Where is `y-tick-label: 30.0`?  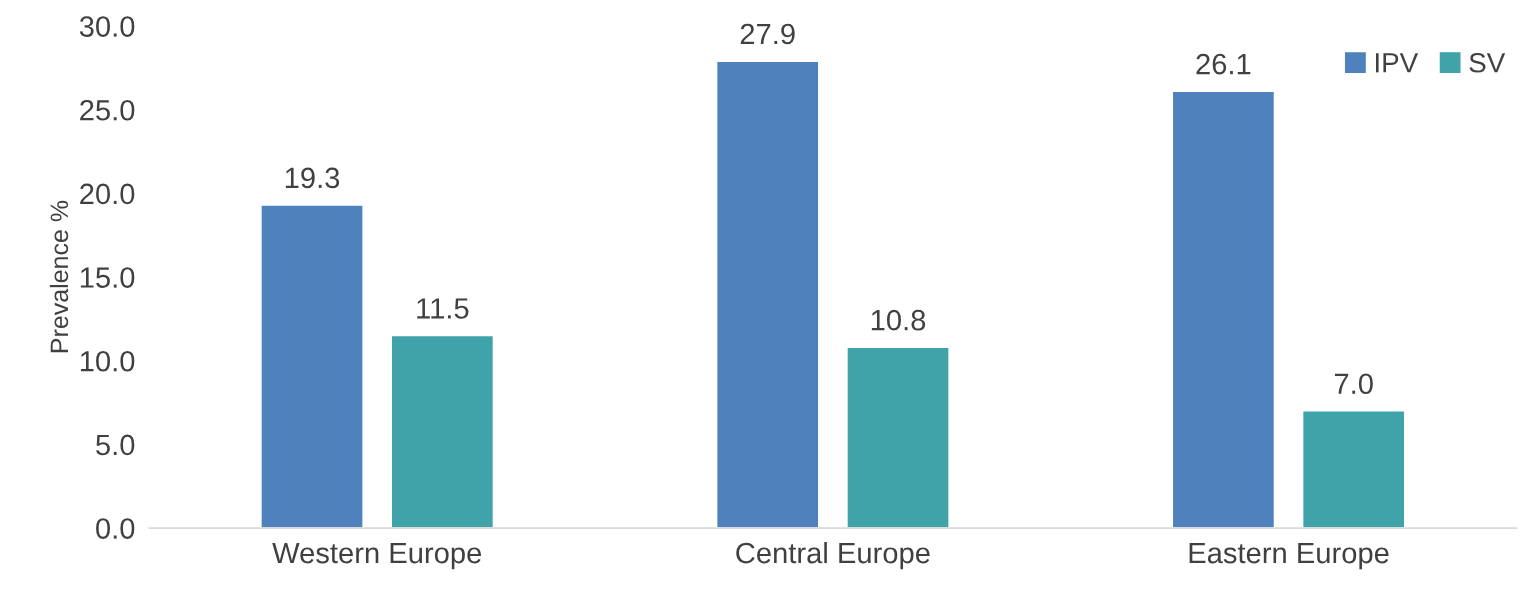 y-tick-label: 30.0 is located at coordinates (107, 26).